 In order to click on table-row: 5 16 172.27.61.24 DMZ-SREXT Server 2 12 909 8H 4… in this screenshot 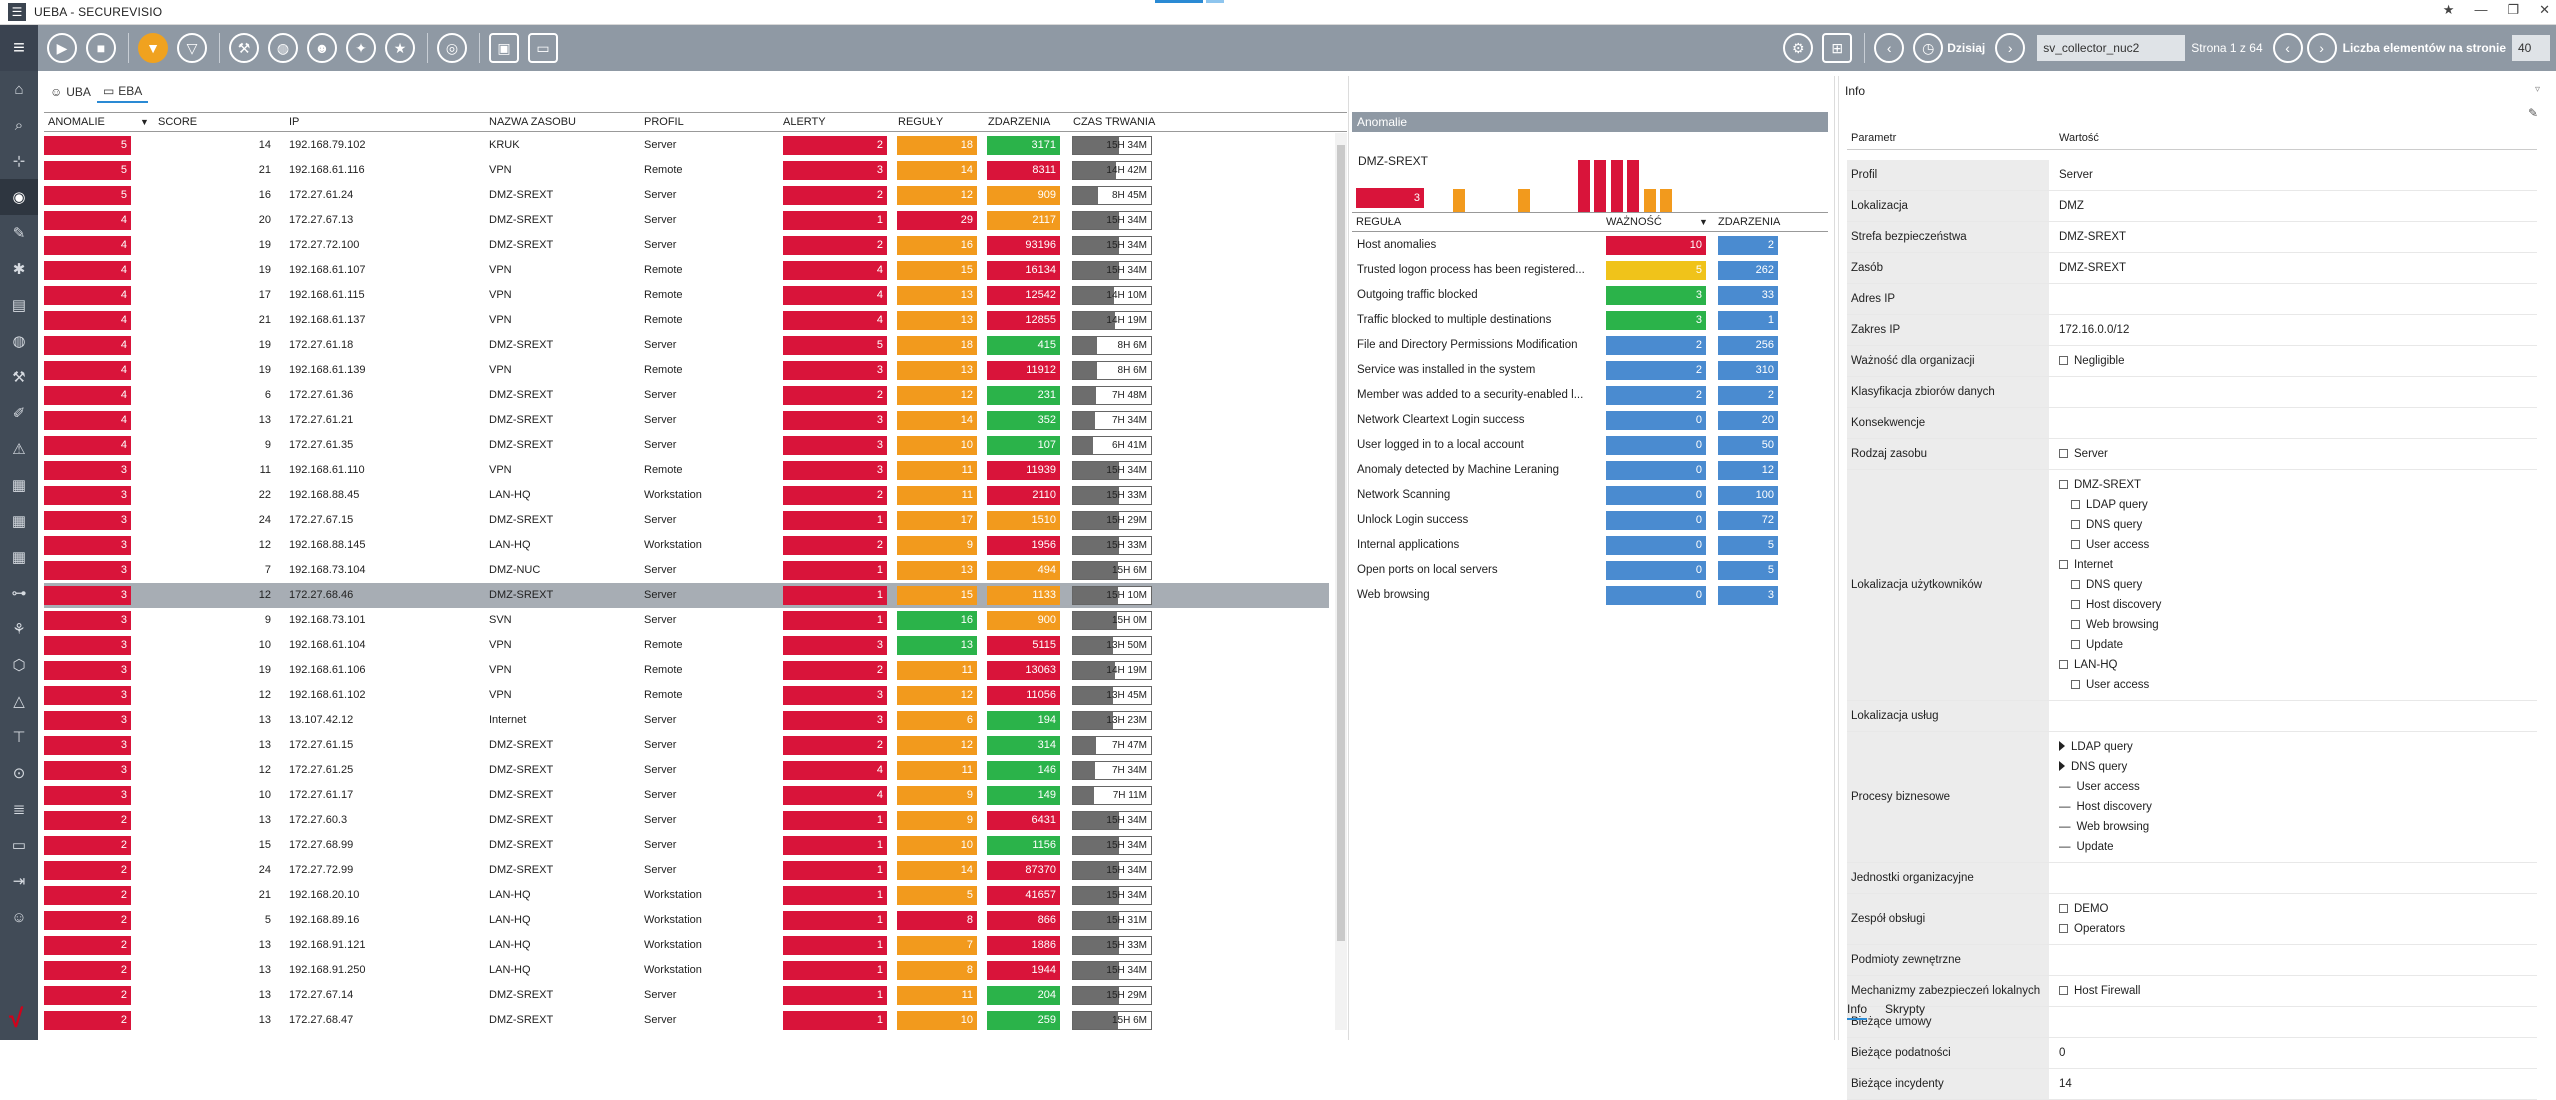, I will do `click(686, 195)`.